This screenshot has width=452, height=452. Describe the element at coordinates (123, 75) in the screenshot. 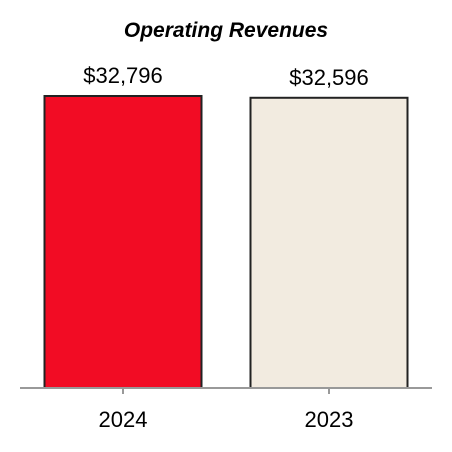

I see `data-label-2024: $32,796` at that location.